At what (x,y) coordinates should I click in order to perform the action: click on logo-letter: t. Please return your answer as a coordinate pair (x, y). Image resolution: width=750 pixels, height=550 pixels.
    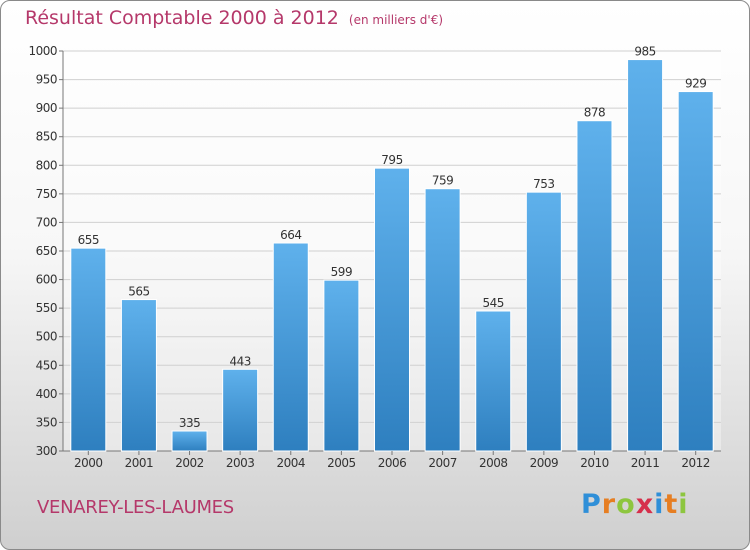
    Looking at the image, I should click on (671, 504).